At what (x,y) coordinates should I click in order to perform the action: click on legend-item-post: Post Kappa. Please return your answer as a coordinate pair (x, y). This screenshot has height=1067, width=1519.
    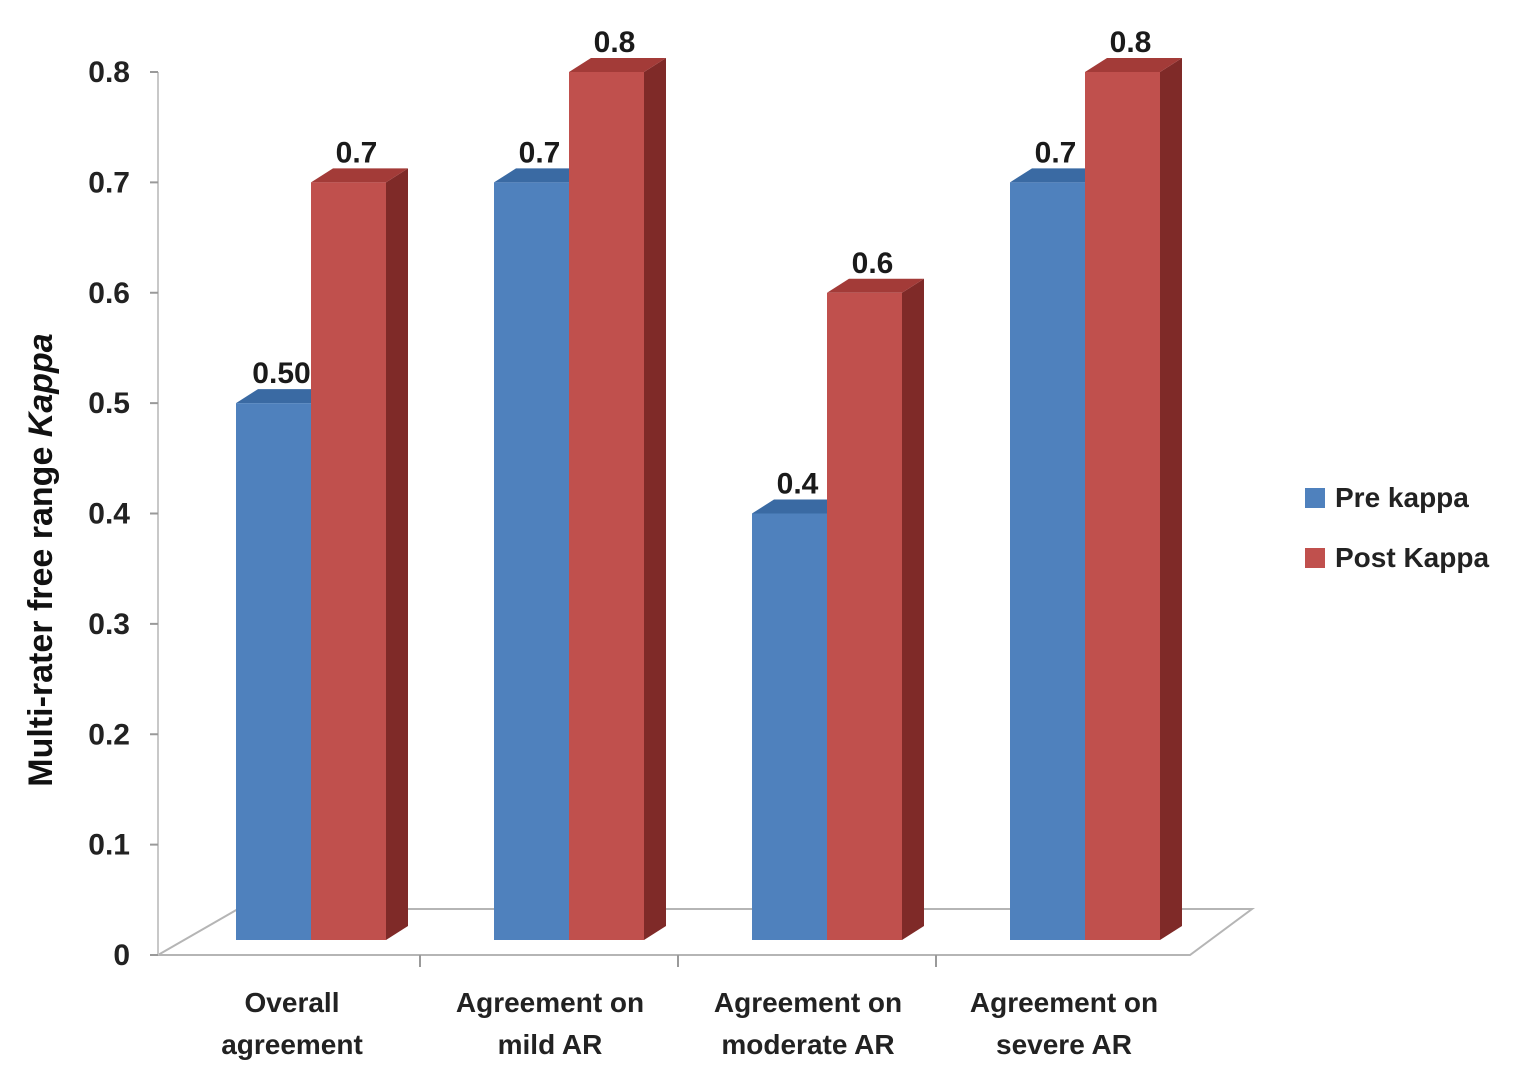
    Looking at the image, I should click on (1397, 557).